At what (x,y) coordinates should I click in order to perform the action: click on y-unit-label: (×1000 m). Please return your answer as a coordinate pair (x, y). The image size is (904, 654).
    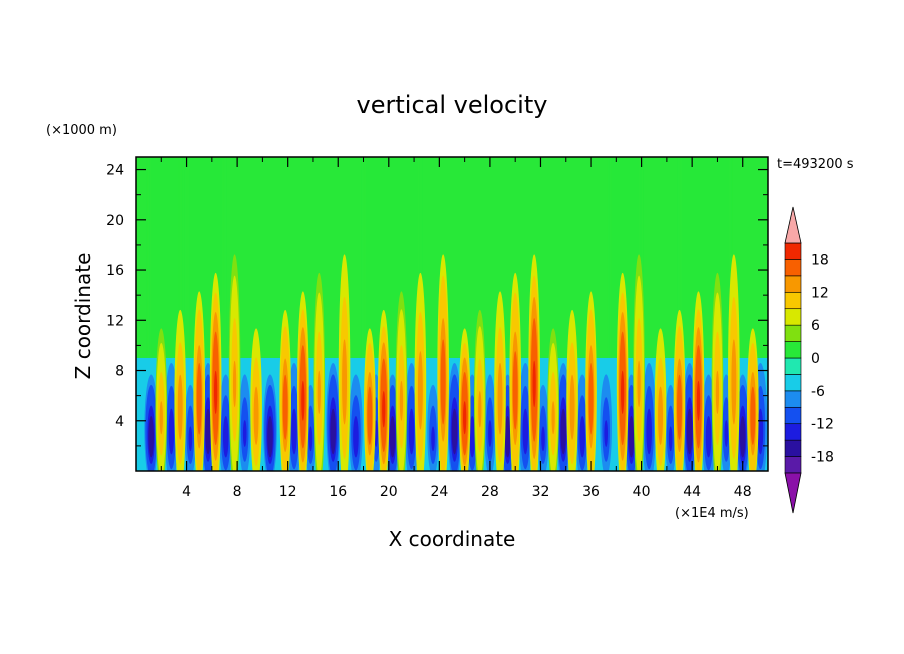
    Looking at the image, I should click on (81, 130).